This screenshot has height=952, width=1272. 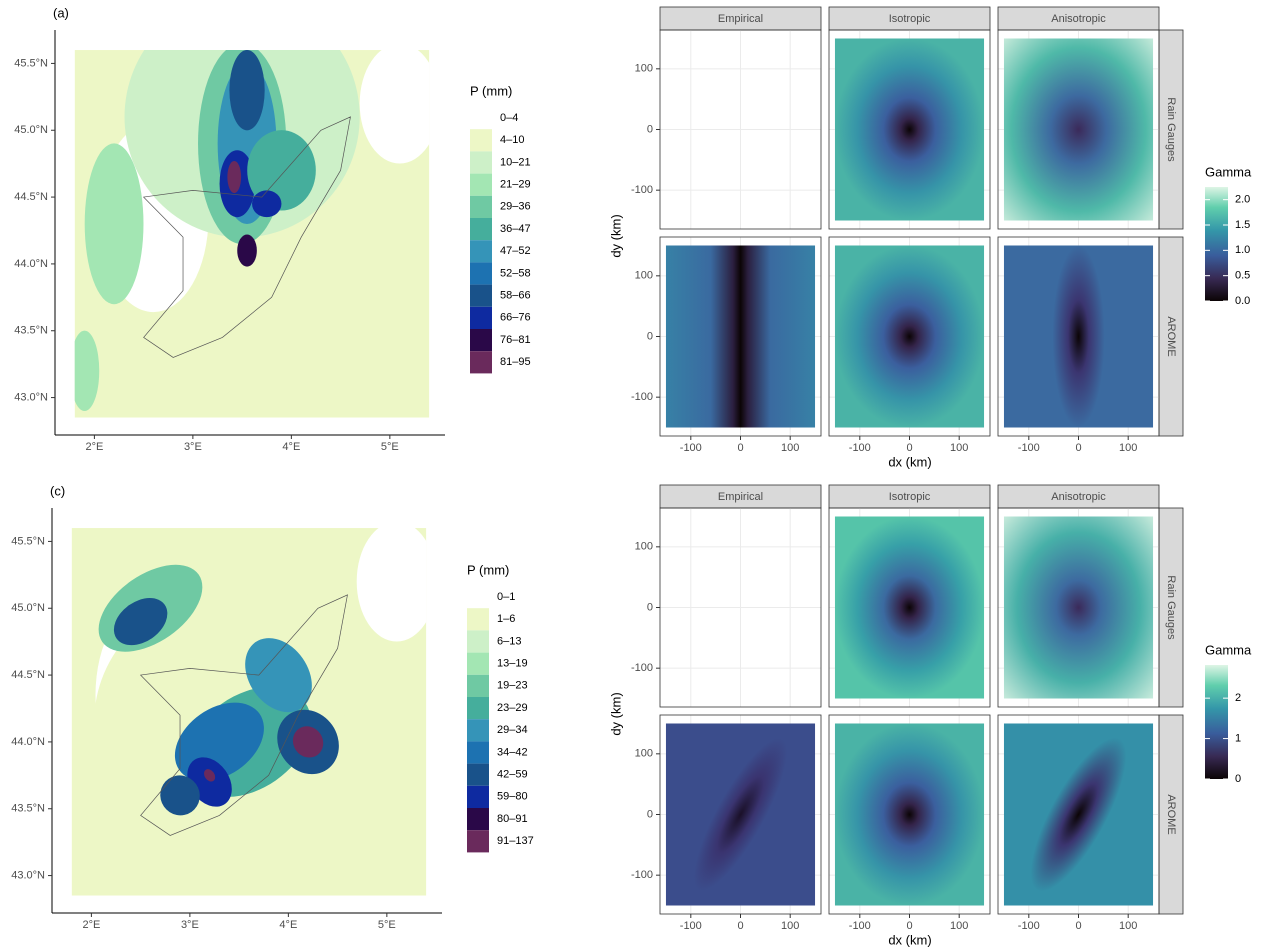 What do you see at coordinates (1242, 225) in the screenshot?
I see `colorbar-label: 1.5` at bounding box center [1242, 225].